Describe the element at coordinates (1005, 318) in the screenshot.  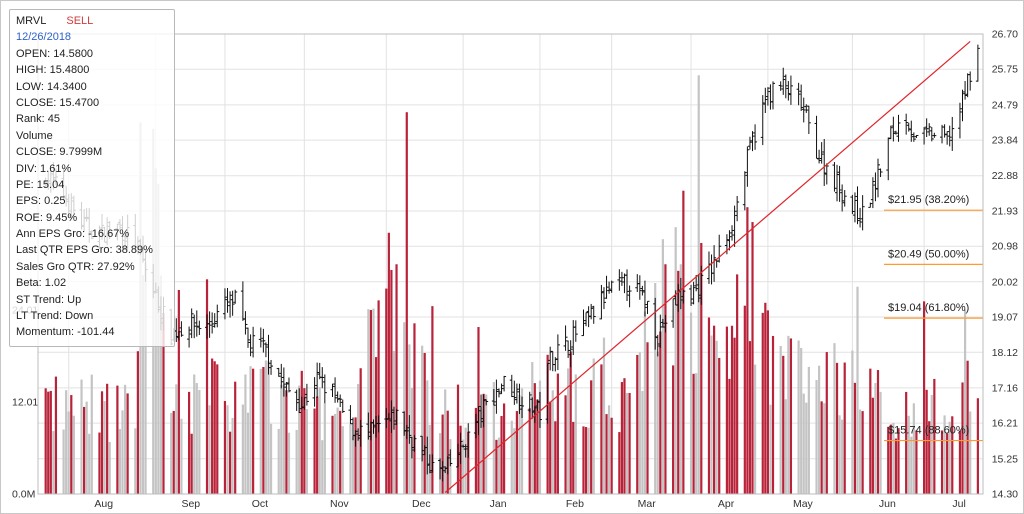
I see `price-tick-label: 19.07` at that location.